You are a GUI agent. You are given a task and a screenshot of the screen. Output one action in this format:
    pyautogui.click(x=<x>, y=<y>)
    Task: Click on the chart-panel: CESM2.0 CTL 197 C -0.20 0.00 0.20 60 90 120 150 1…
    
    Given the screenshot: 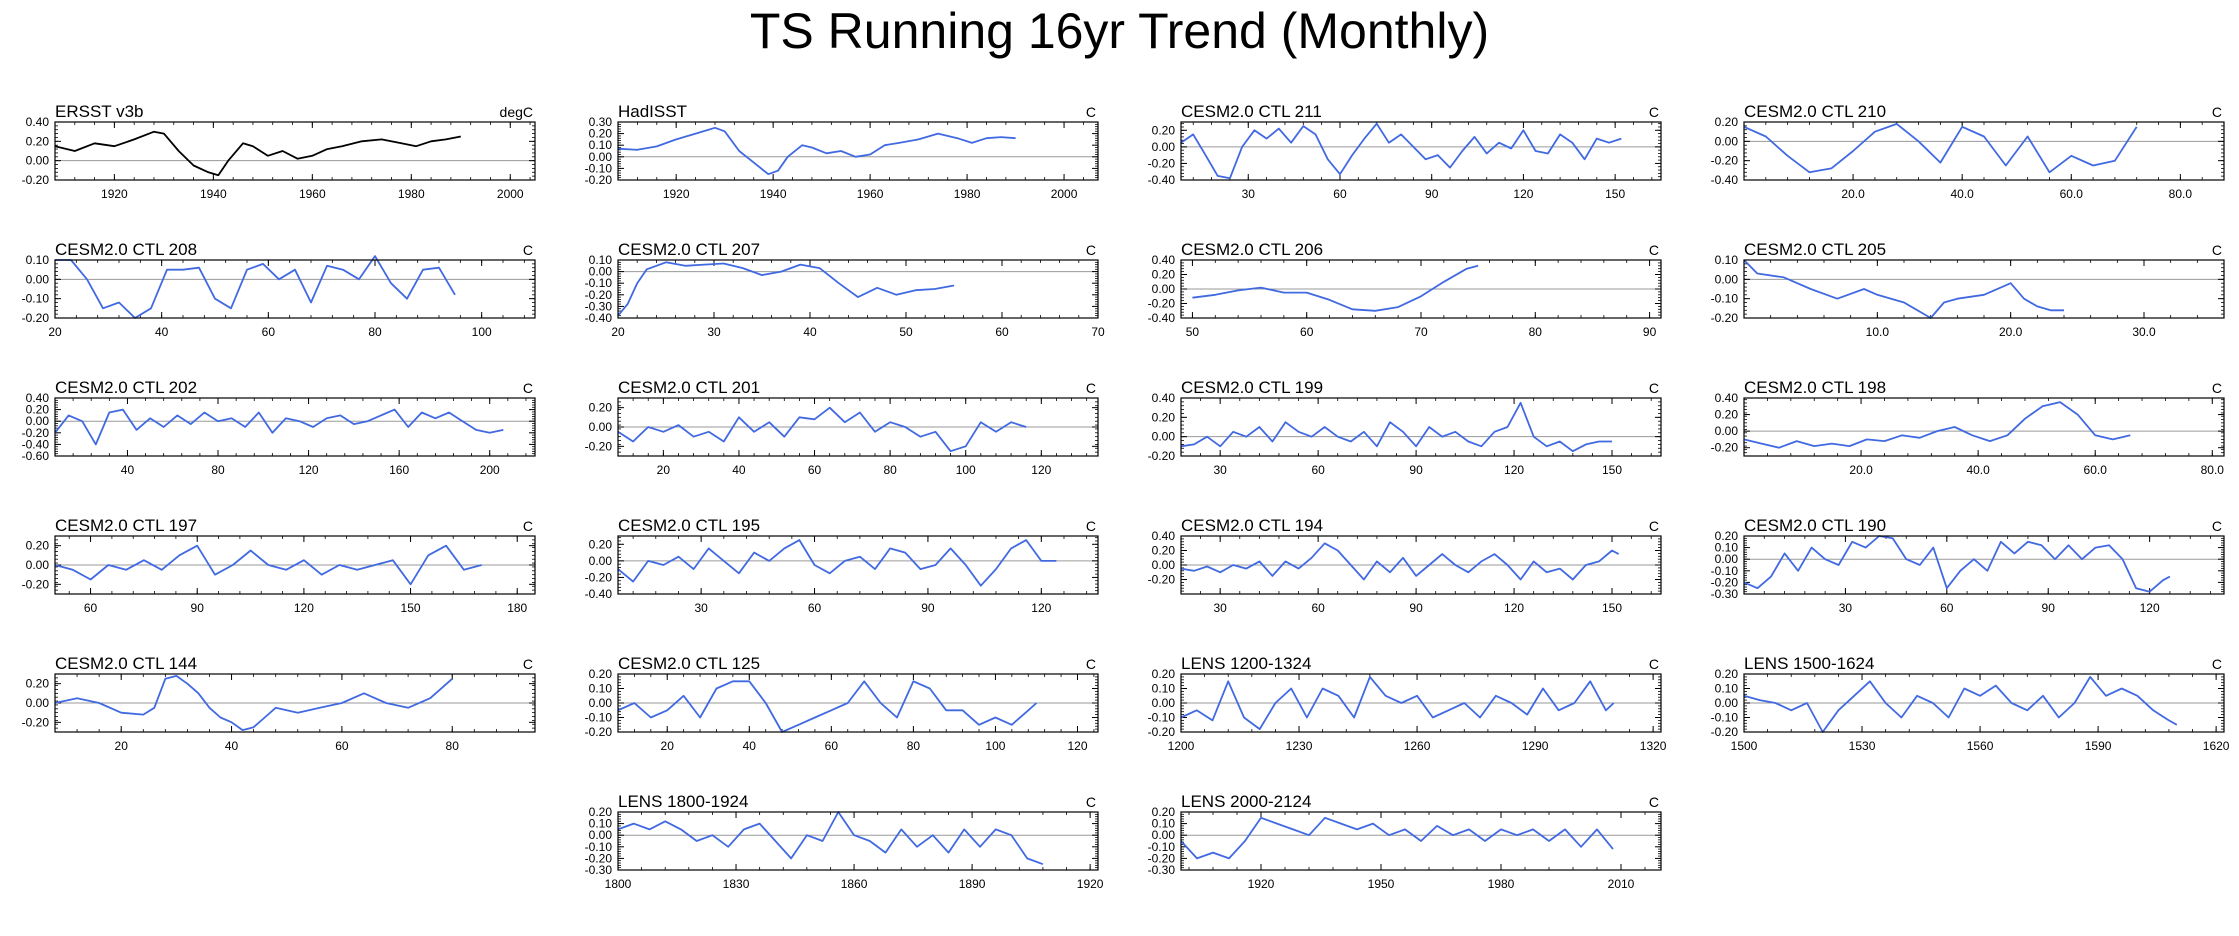 What is the action you would take?
    pyautogui.click(x=279, y=565)
    